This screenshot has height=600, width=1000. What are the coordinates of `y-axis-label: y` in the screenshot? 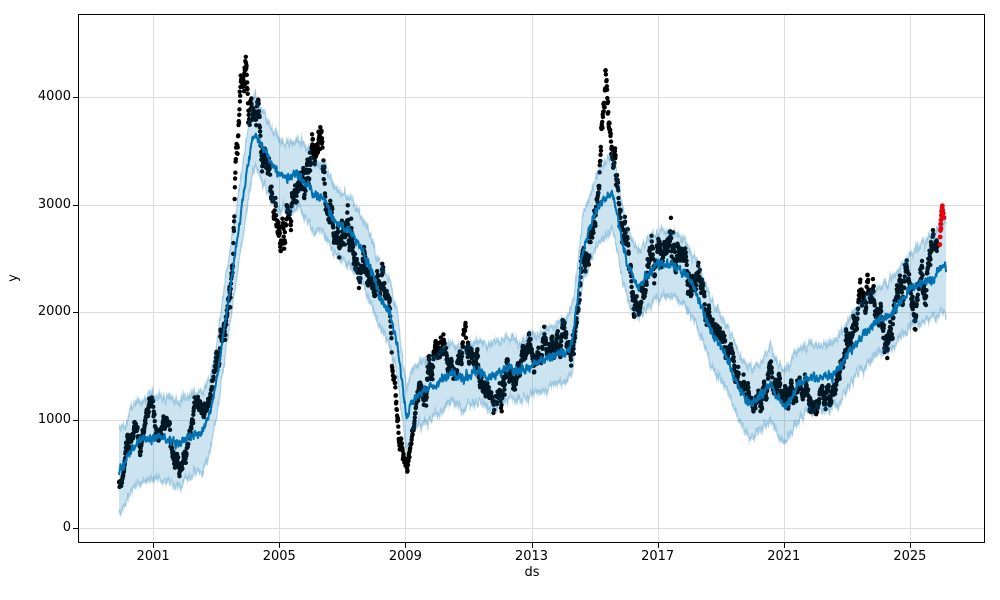 It's located at (13, 278).